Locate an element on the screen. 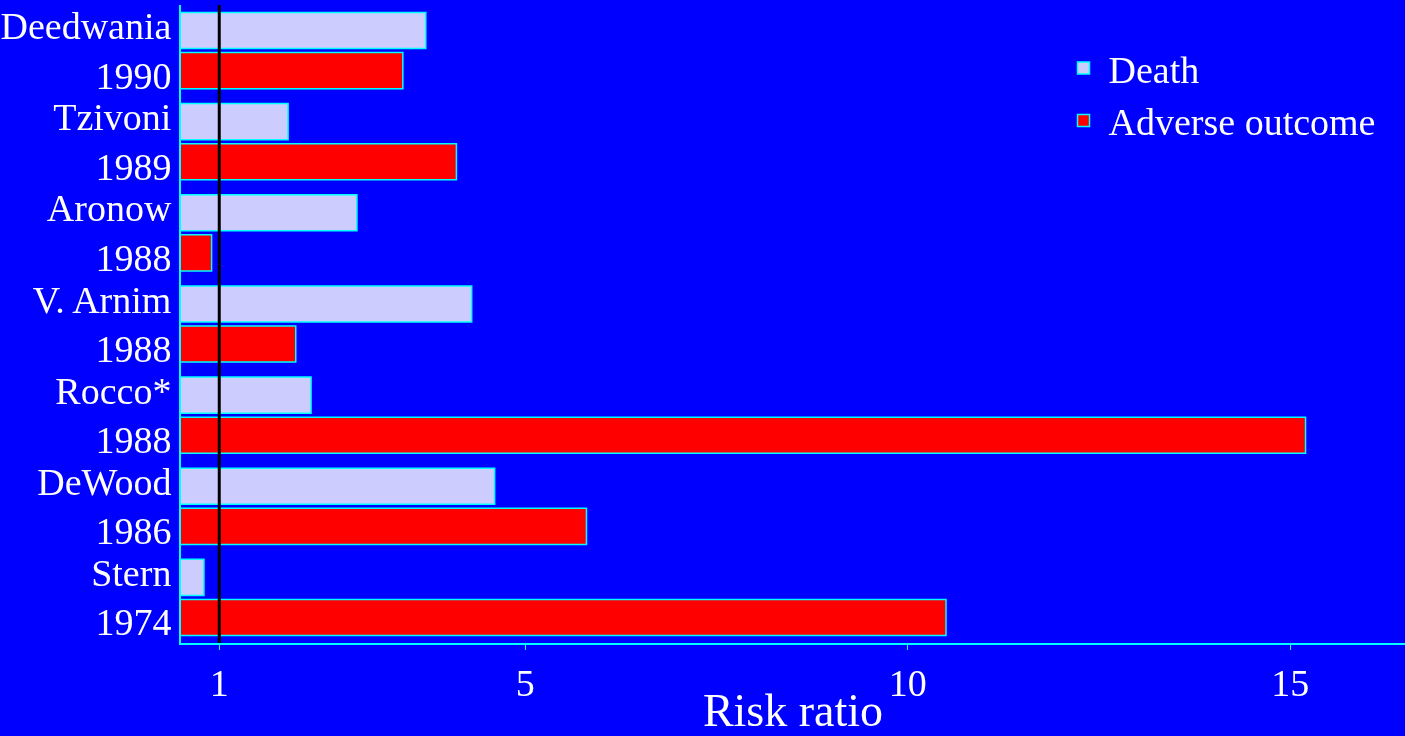  x-axis-title: Risk ratio is located at coordinates (793, 710).